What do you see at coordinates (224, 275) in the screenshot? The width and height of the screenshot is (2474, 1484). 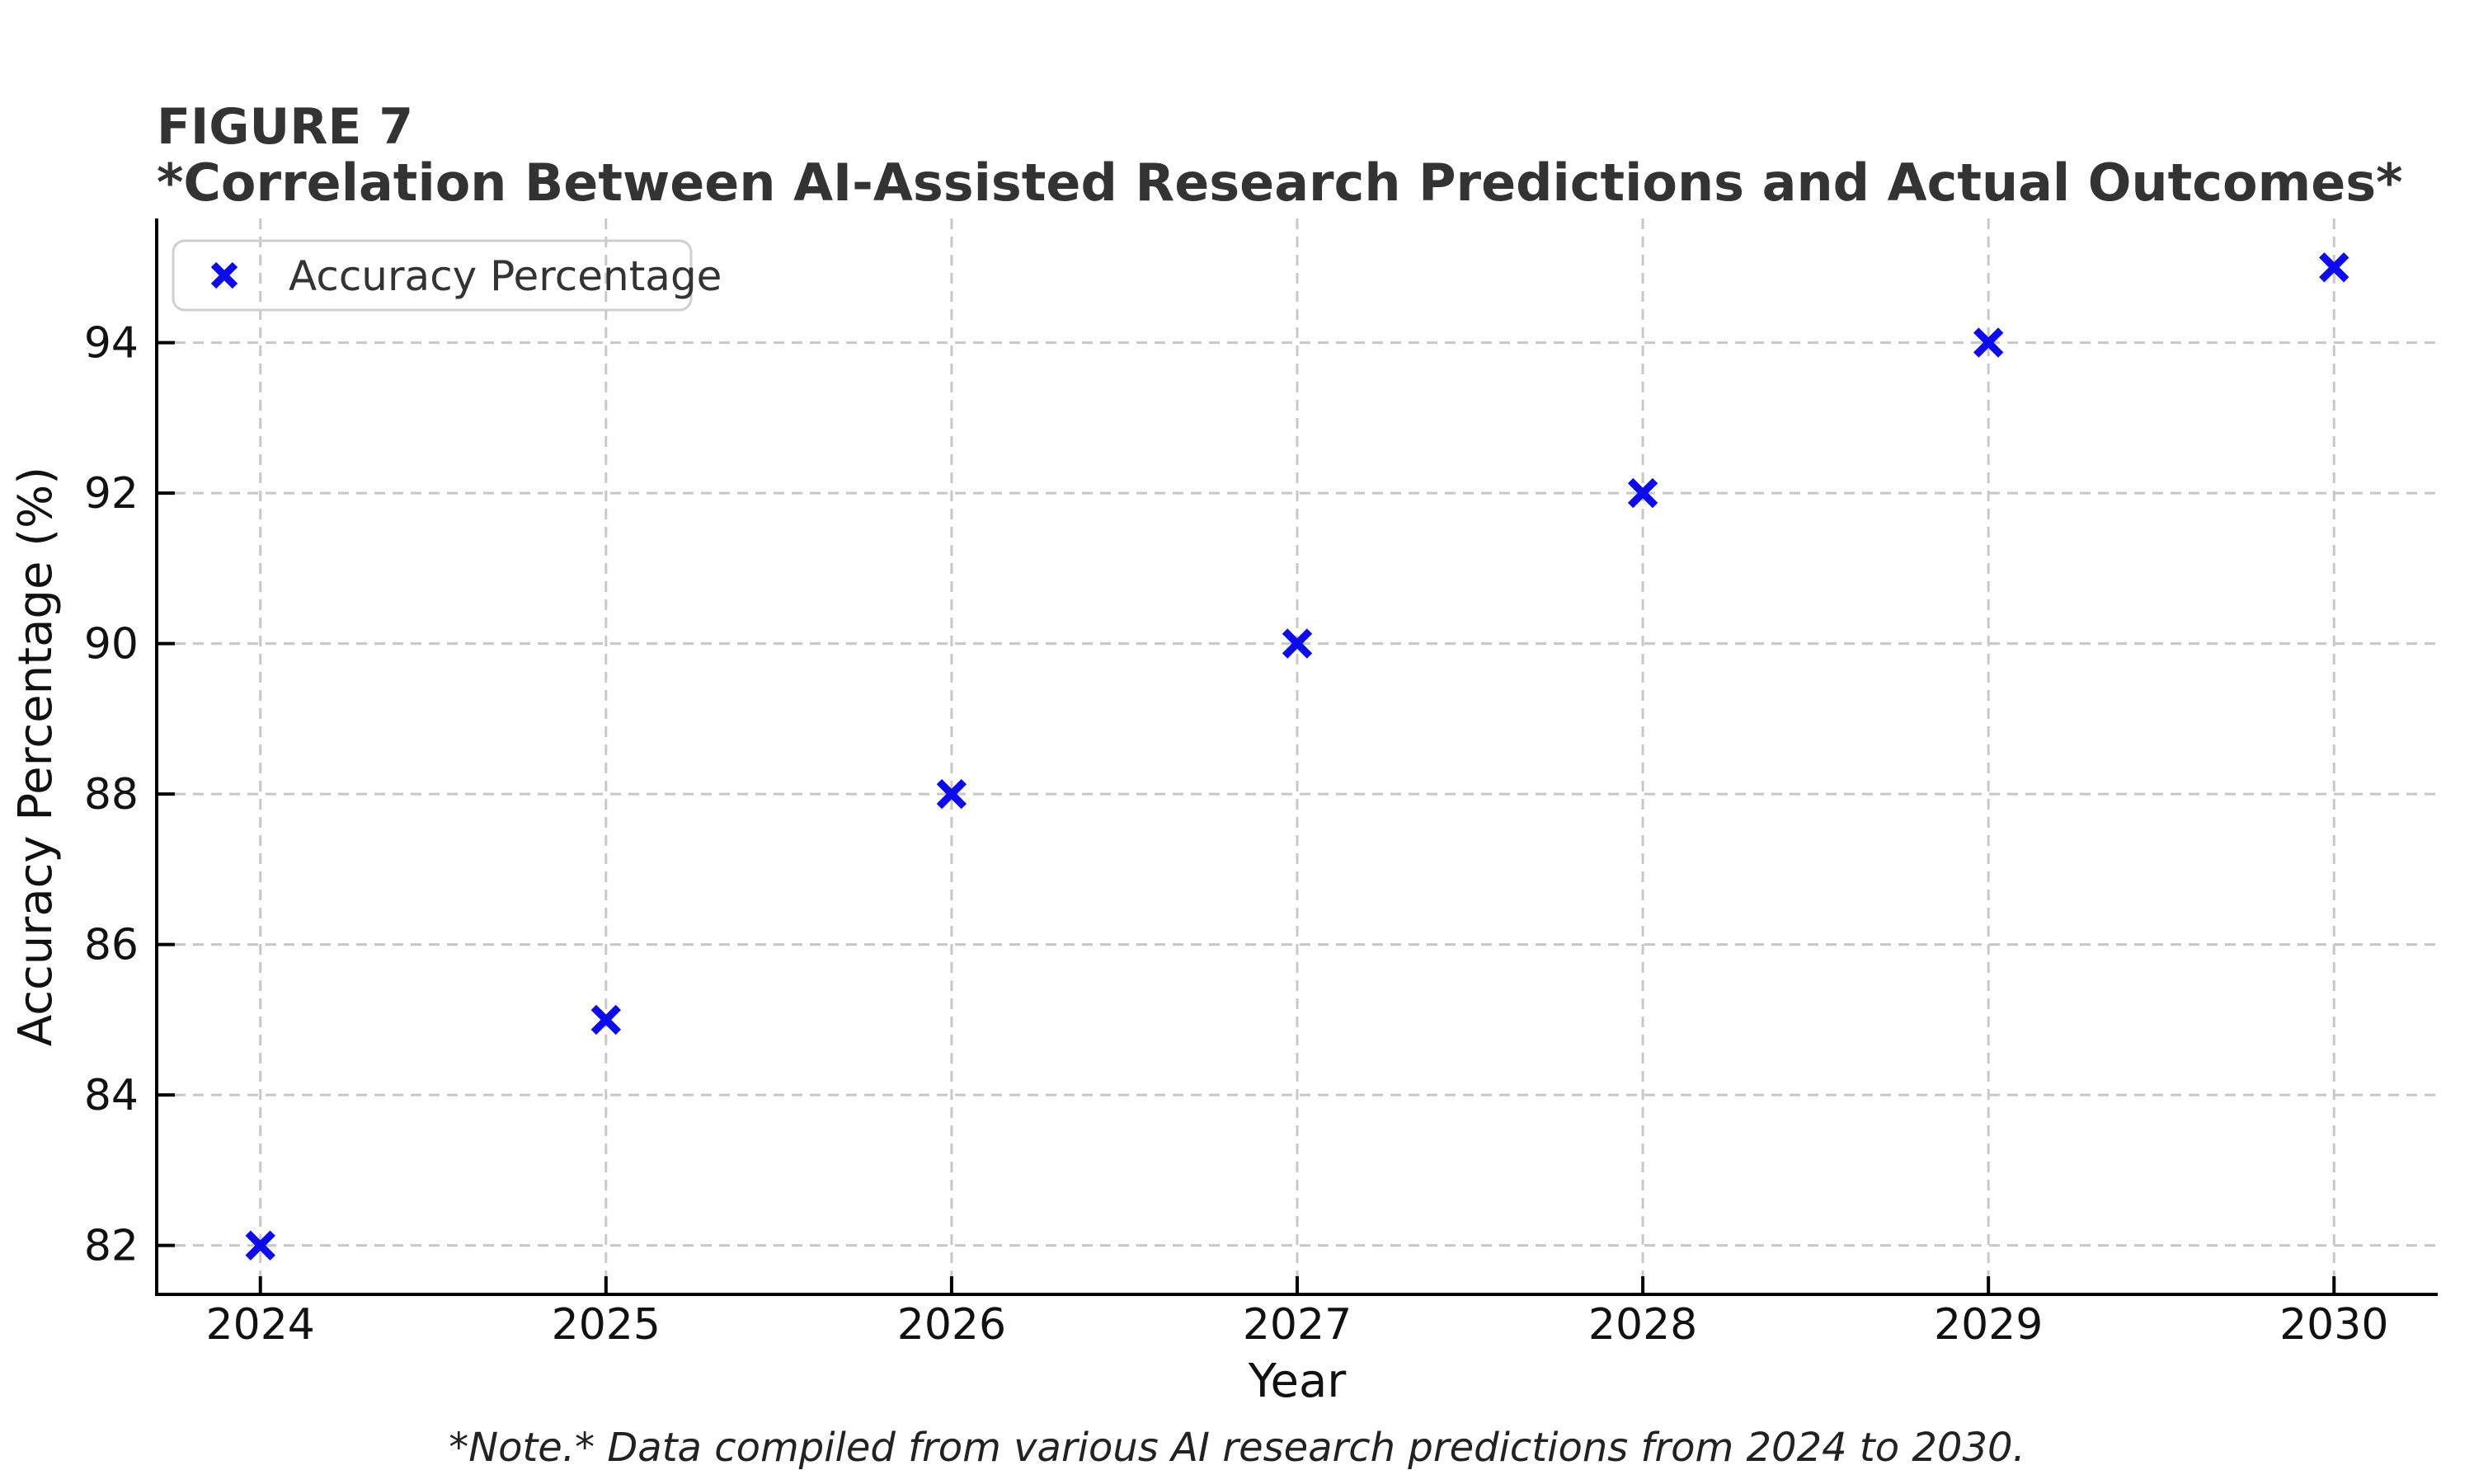 I see `legend-x-marker-icon` at bounding box center [224, 275].